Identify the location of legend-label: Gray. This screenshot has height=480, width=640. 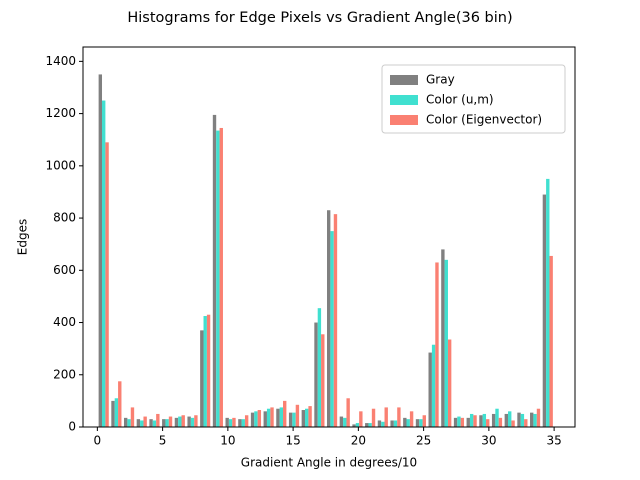
(440, 80).